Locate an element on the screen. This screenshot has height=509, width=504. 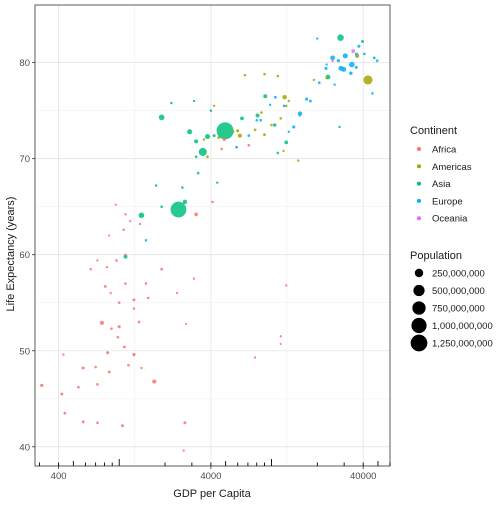
size-legend-label: 250,000,000 is located at coordinates (458, 274).